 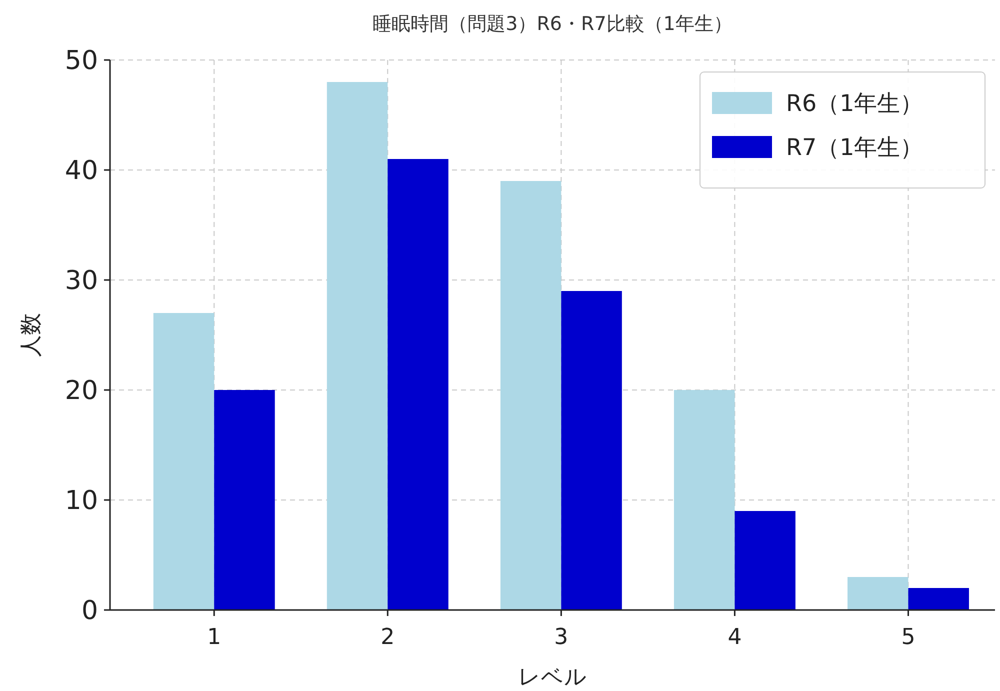 I want to click on x-tick-label: 2, so click(x=387, y=637).